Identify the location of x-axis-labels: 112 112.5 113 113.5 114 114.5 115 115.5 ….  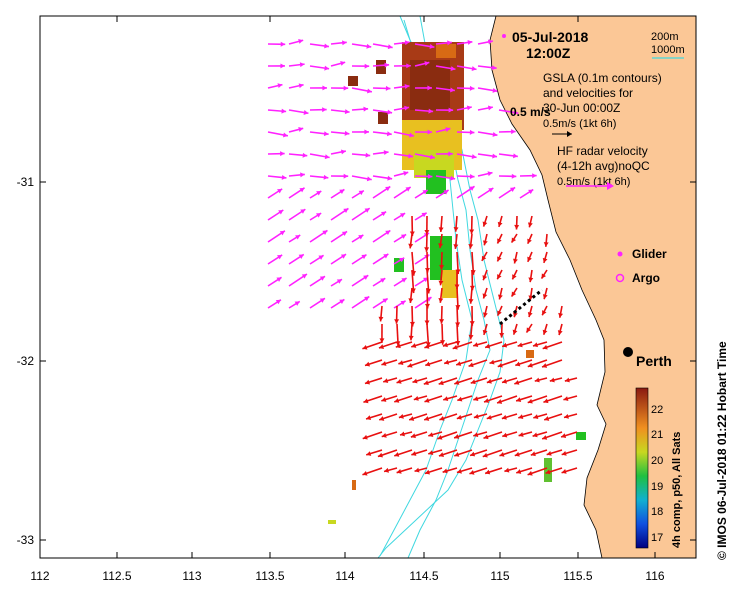
(347, 576).